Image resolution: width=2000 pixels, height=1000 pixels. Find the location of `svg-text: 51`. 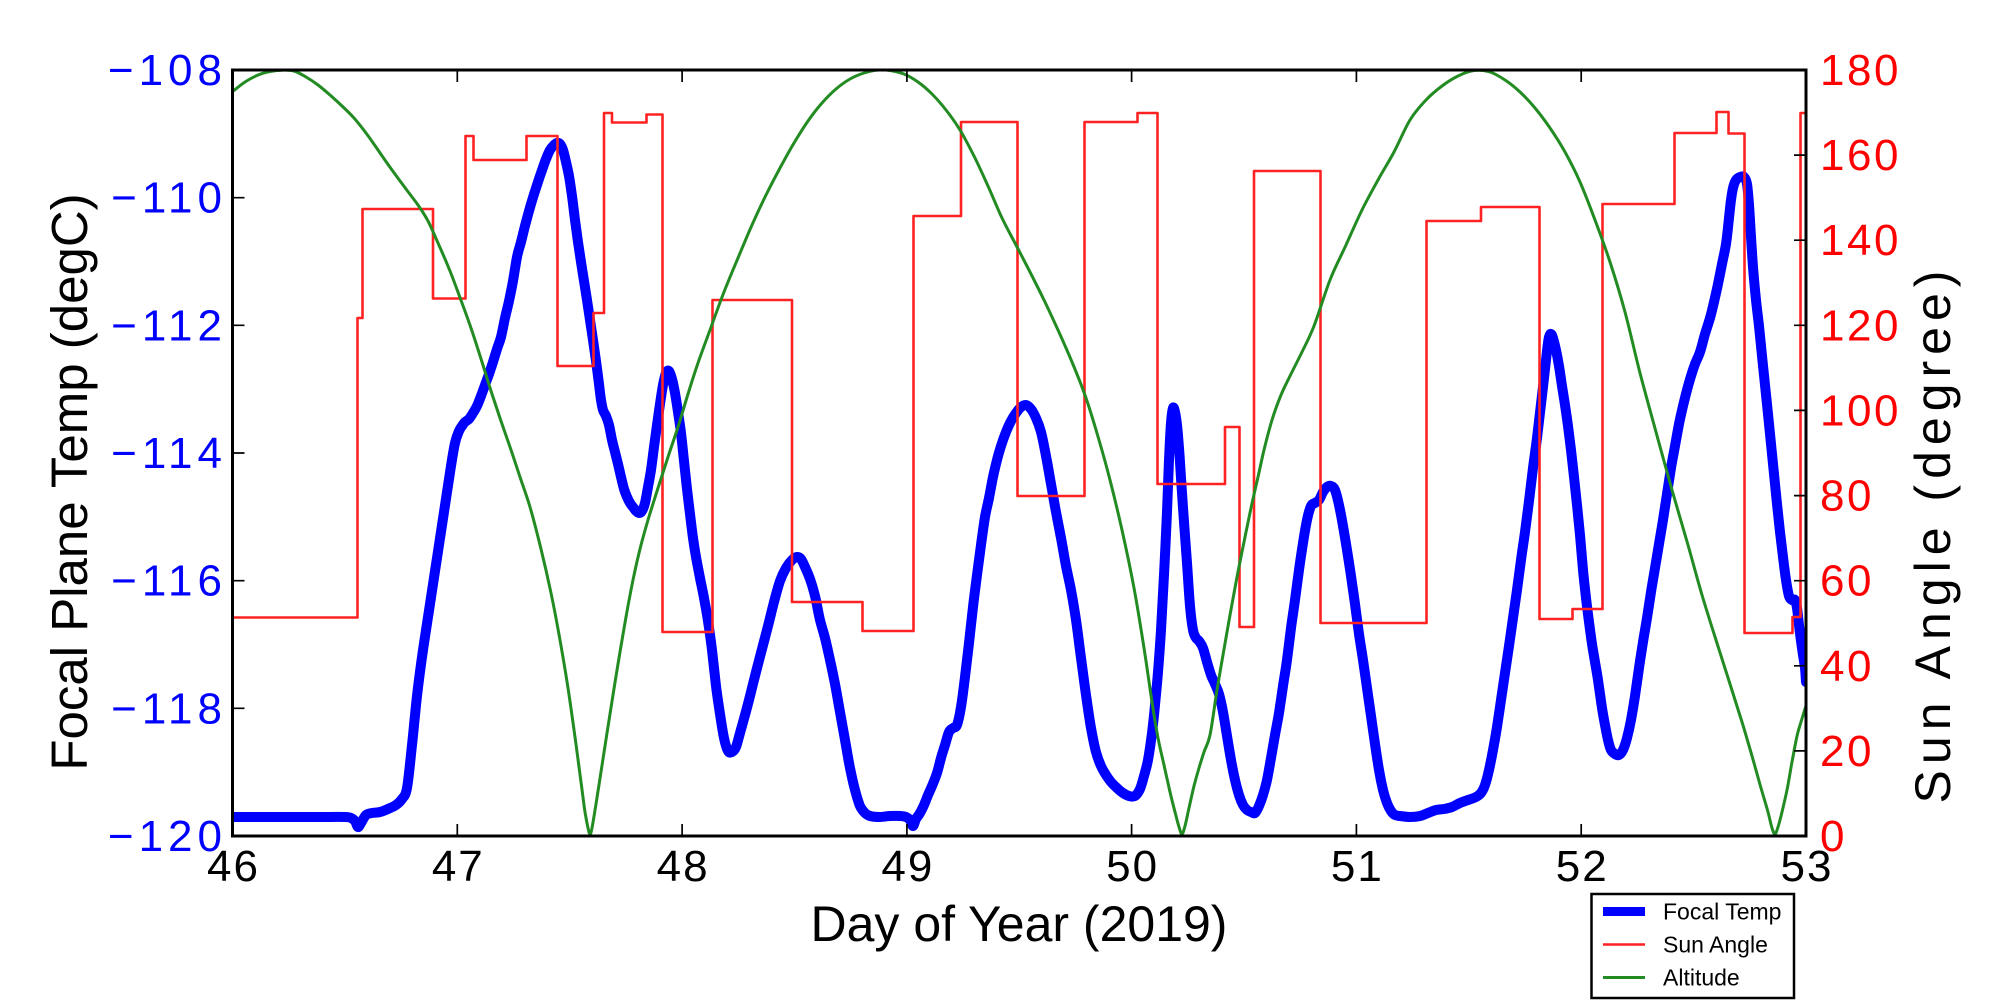

svg-text: 51 is located at coordinates (1357, 866).